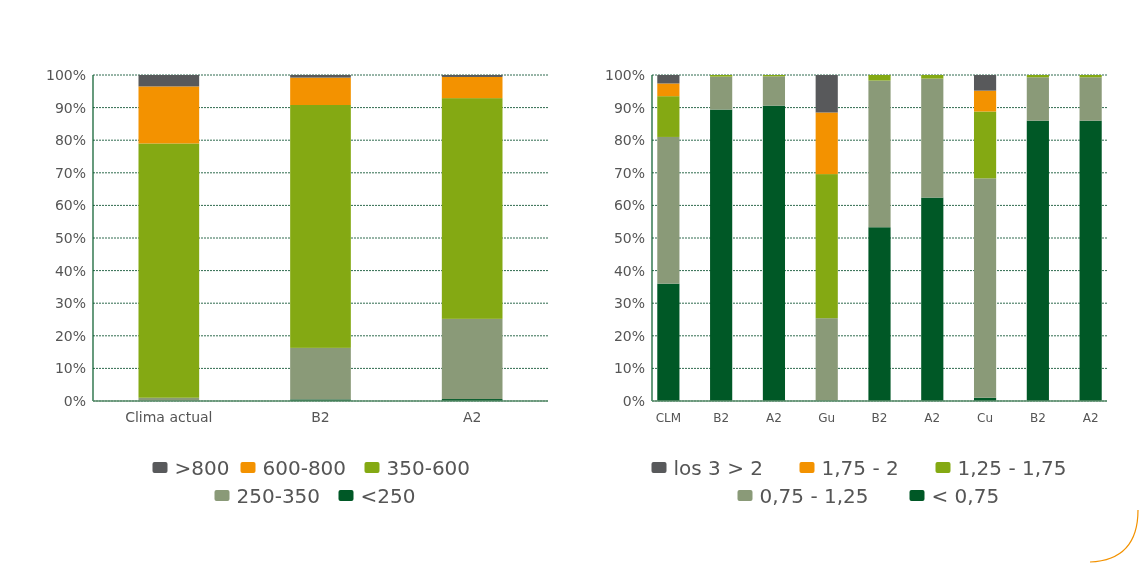  Describe the element at coordinates (718, 468) in the screenshot. I see `legend-label: los 3 > 2` at that location.